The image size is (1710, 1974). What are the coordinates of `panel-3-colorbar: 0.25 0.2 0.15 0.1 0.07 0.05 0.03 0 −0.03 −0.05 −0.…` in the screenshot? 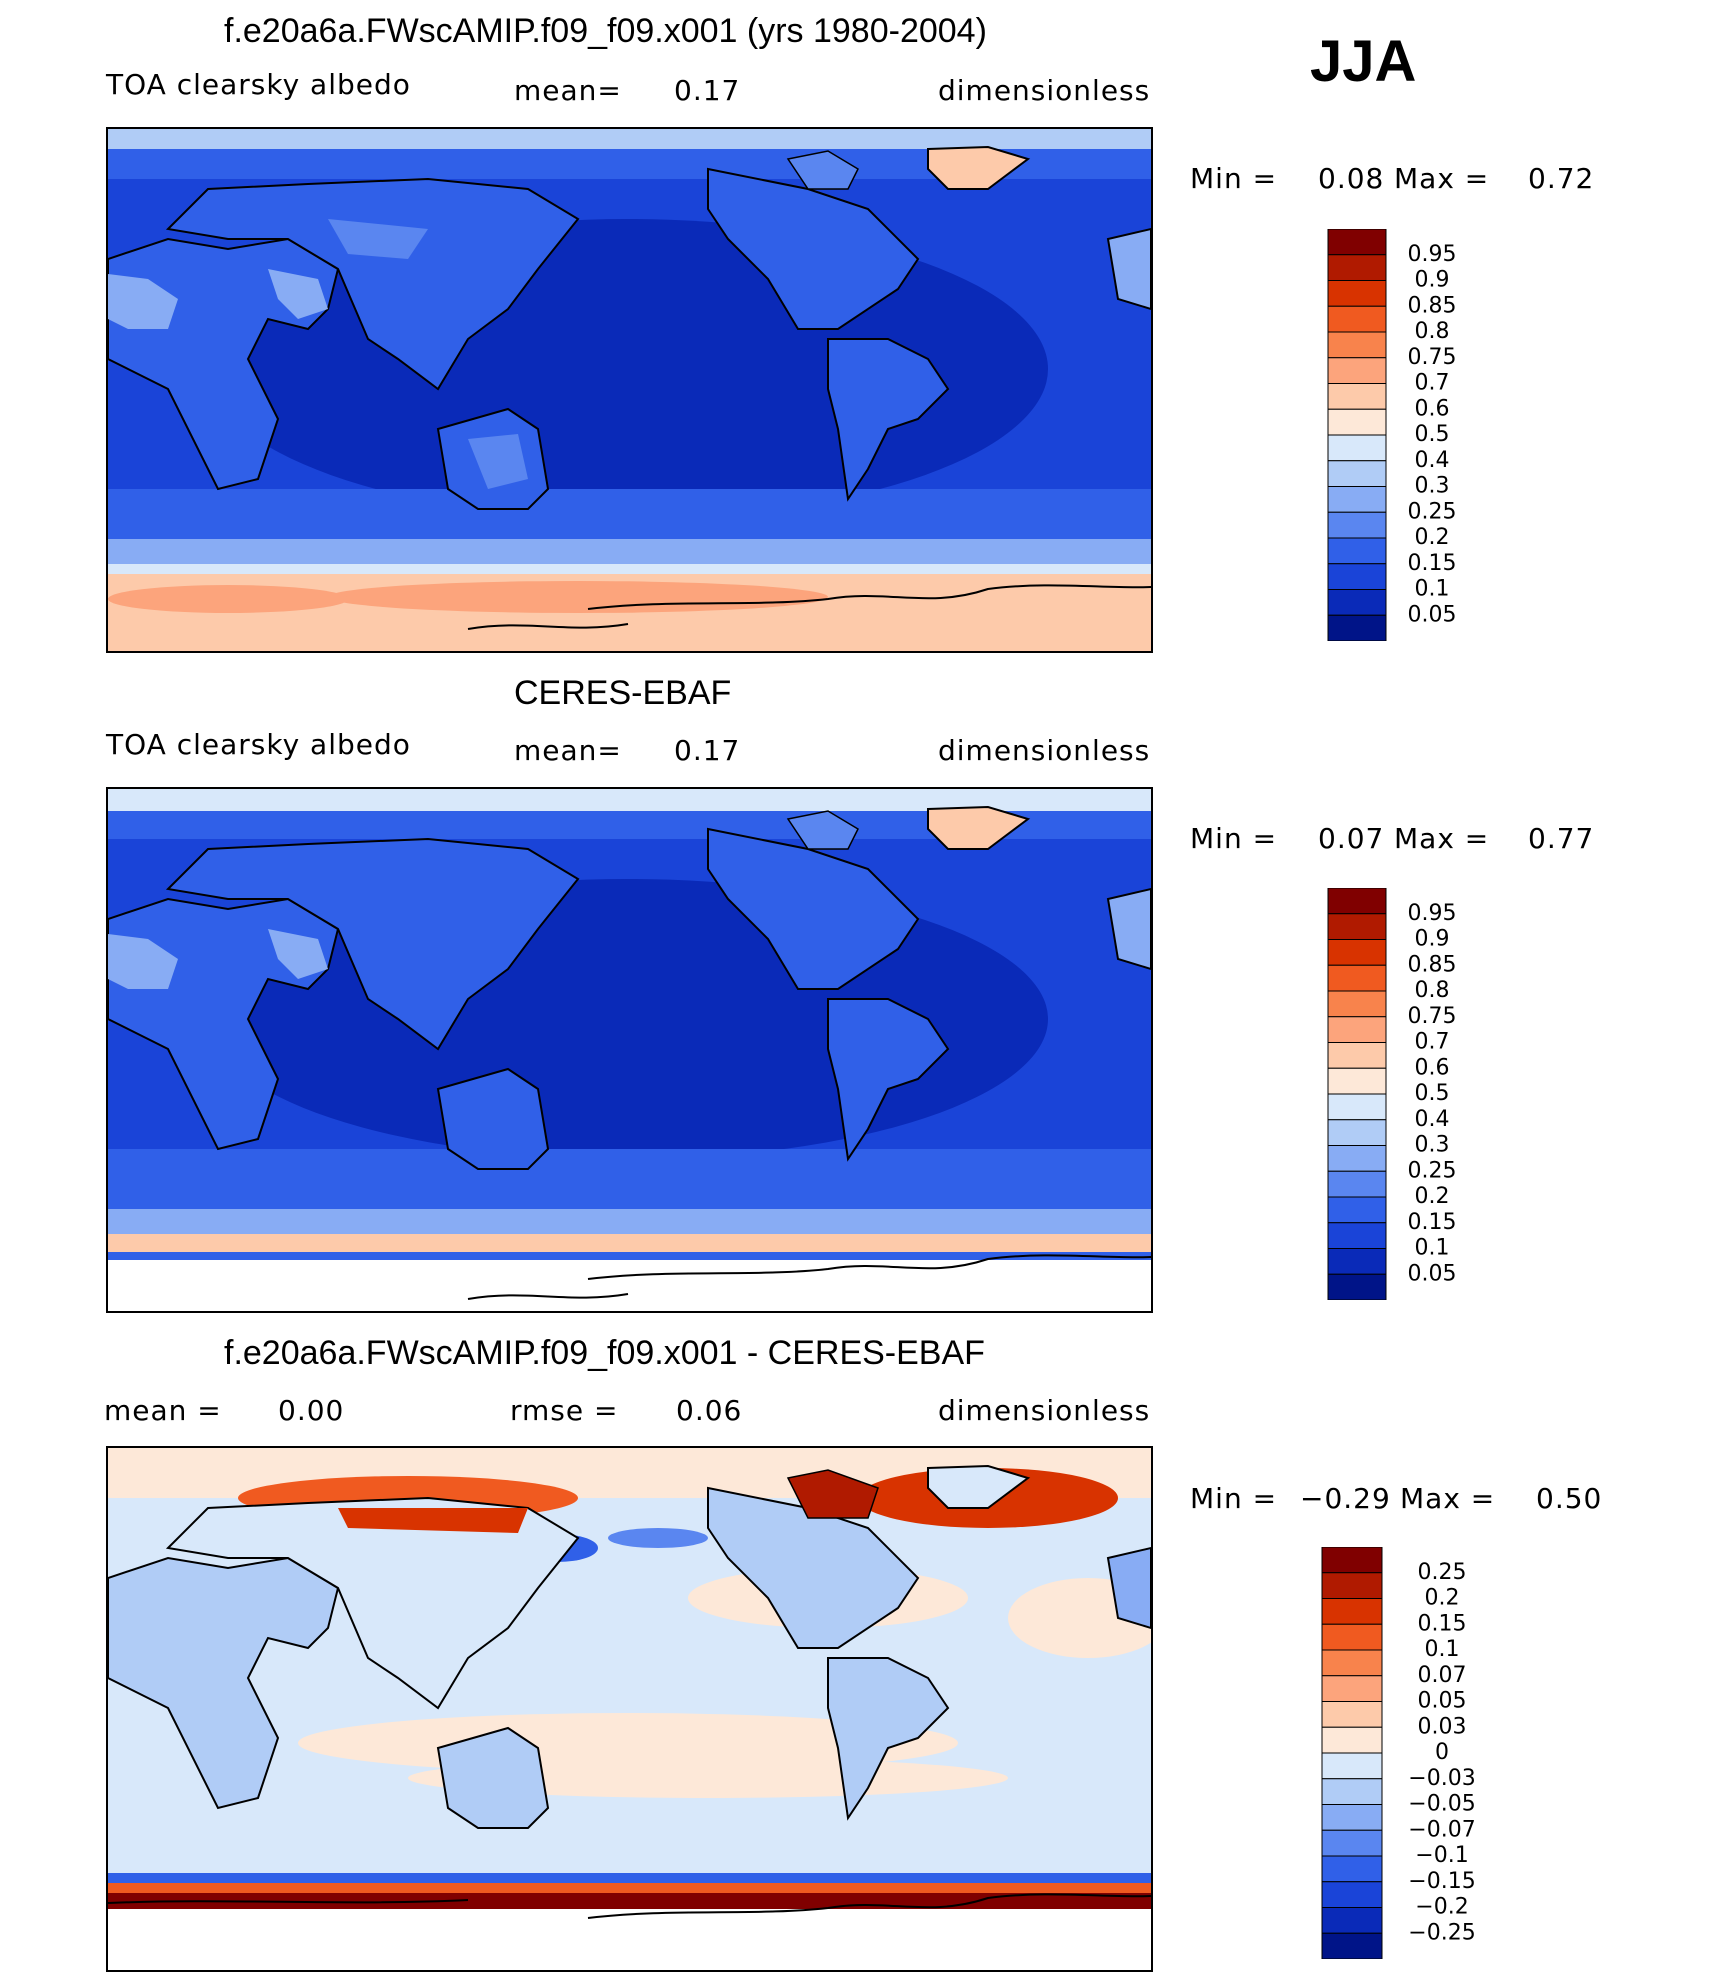 It's located at (1430, 1753).